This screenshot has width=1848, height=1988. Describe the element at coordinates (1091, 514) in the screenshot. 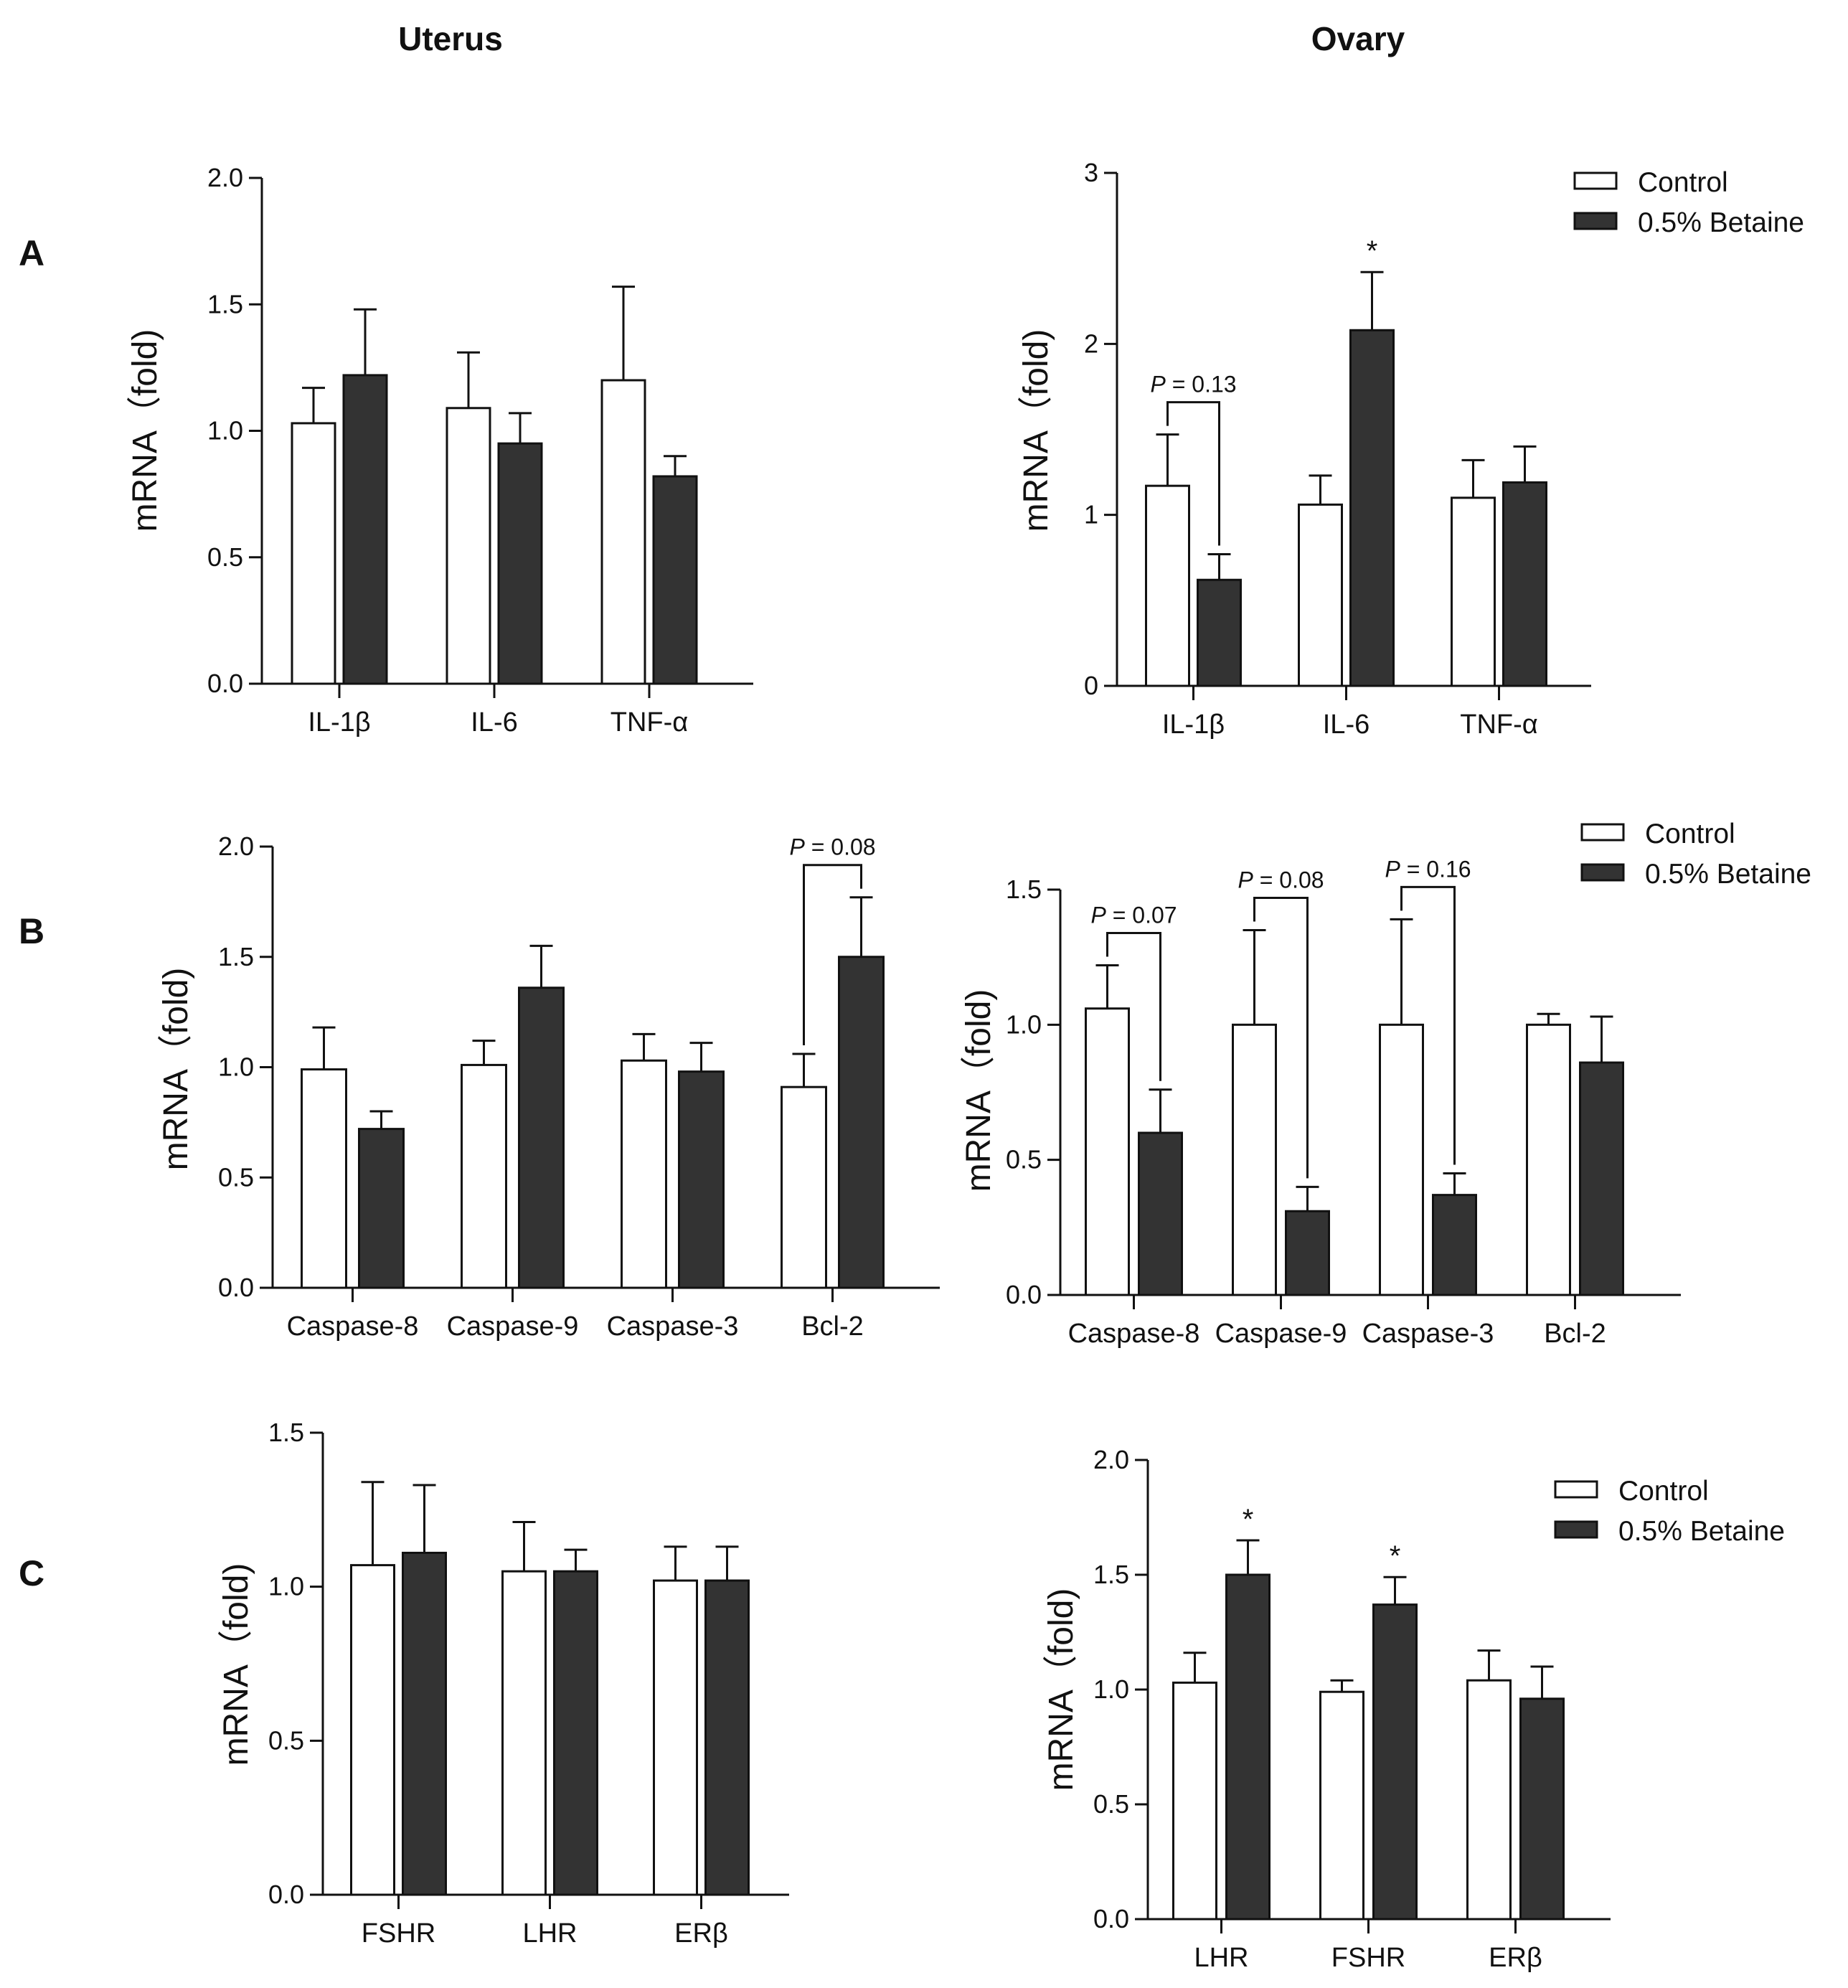

I see `y-tick-label: 1` at that location.